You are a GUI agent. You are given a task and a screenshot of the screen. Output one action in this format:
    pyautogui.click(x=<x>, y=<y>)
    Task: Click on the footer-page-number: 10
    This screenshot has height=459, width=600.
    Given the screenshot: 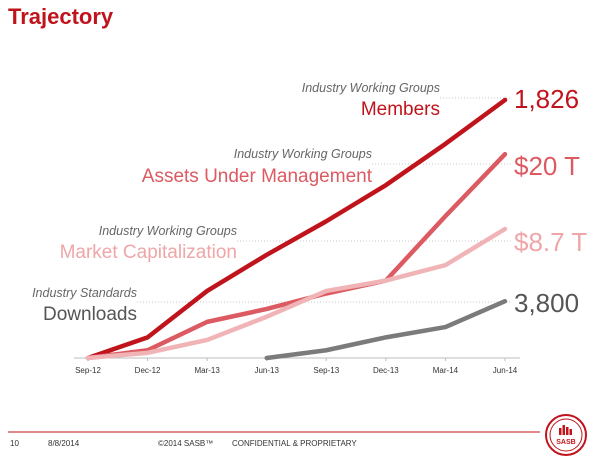 What is the action you would take?
    pyautogui.click(x=14, y=443)
    